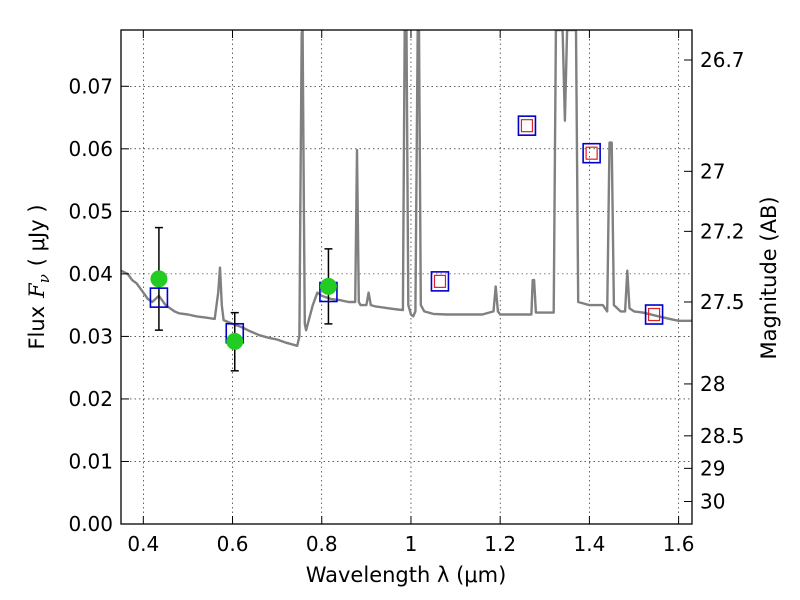  Describe the element at coordinates (714, 280) in the screenshot. I see `magnitude-axis-ticks: 26.7 27 27.2 27.5 28 28.5 29 30` at that location.